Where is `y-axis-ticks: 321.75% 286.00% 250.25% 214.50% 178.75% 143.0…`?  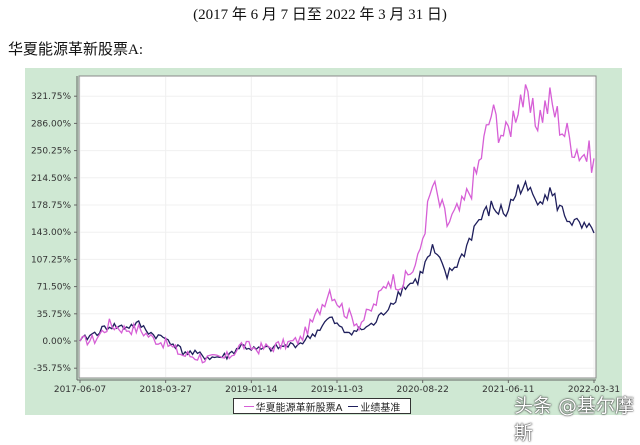 y-axis-ticks: 321.75% 286.00% 250.25% 214.50% 178.75% 143.0… is located at coordinates (54, 233).